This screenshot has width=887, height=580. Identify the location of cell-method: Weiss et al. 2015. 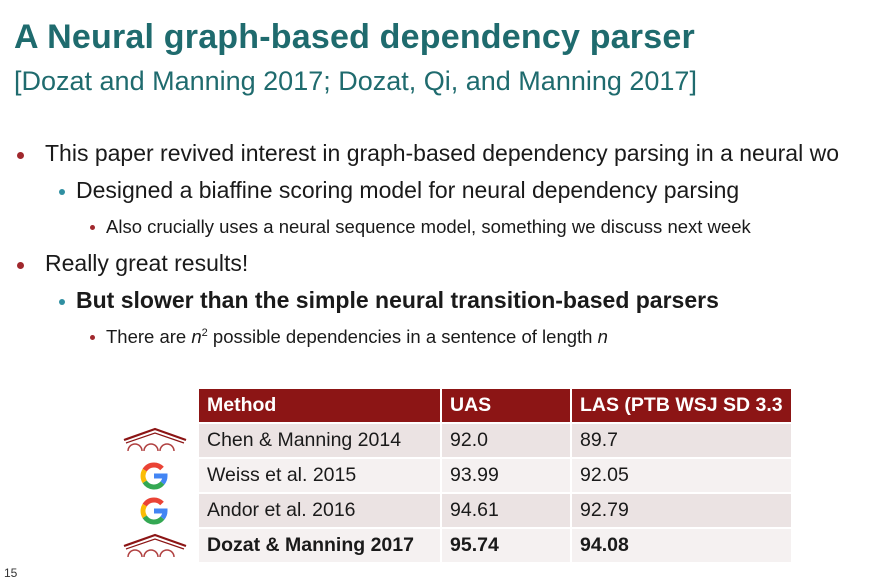
(320, 476).